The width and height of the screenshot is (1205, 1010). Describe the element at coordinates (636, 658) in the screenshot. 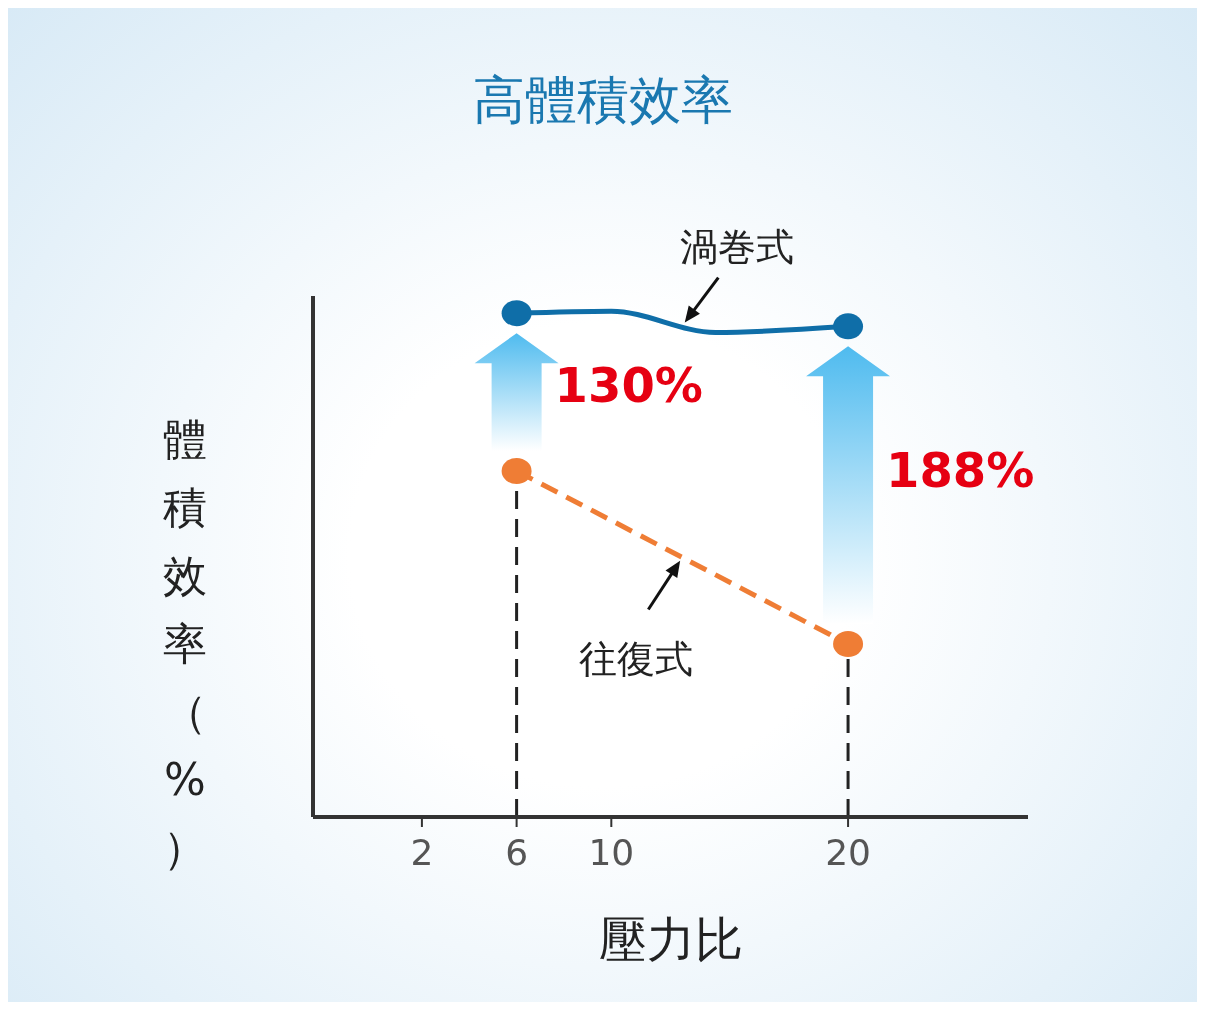

I see `series-label: 往復式` at that location.